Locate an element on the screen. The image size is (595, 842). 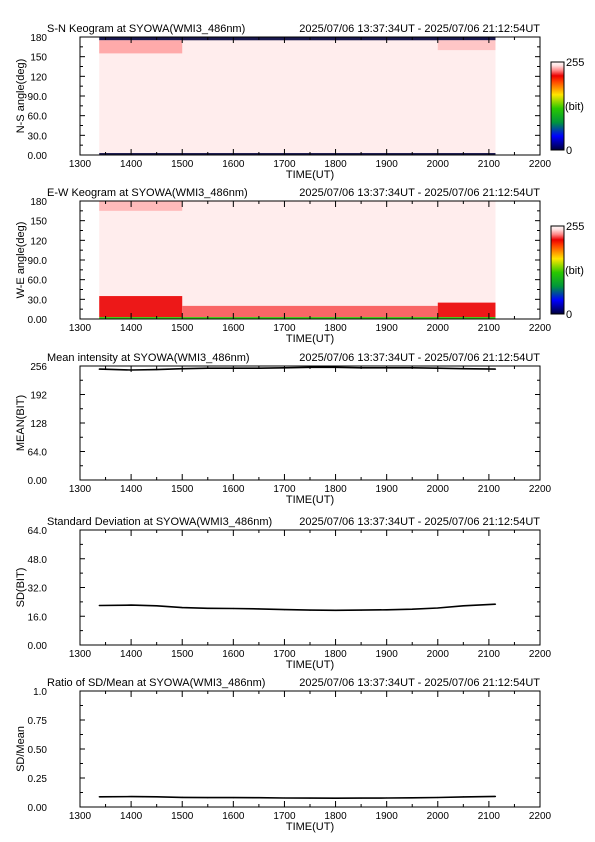
heatmap-background is located at coordinates (297, 96).